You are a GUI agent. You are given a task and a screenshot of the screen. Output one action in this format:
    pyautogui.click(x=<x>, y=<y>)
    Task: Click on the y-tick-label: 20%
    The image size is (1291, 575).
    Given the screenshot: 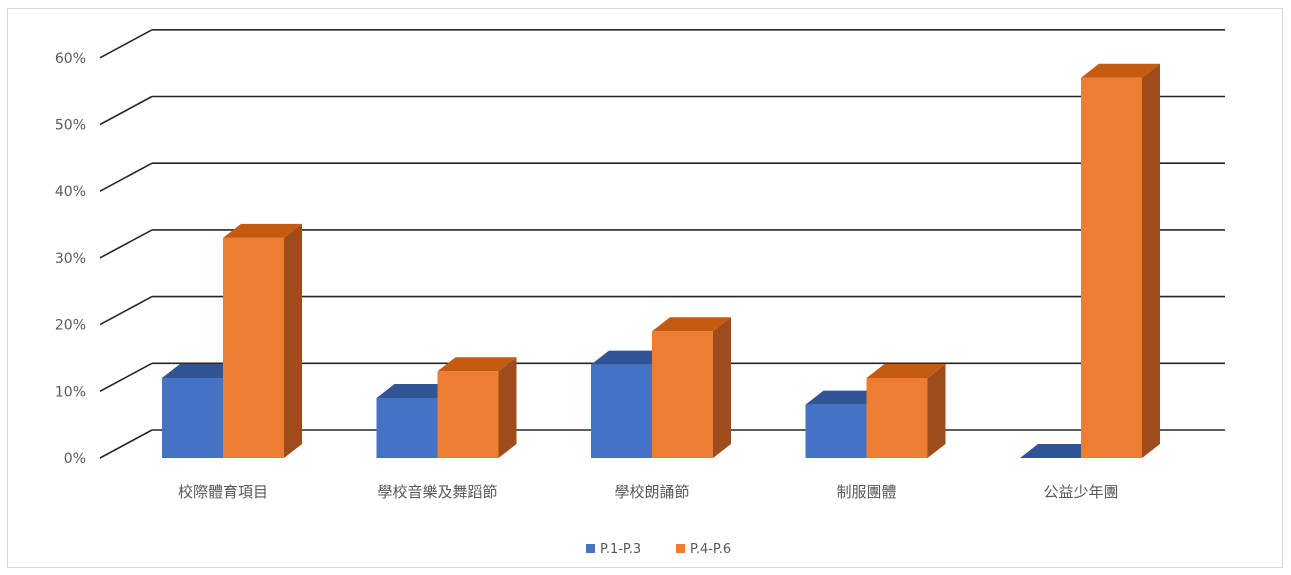 What is the action you would take?
    pyautogui.click(x=70, y=326)
    